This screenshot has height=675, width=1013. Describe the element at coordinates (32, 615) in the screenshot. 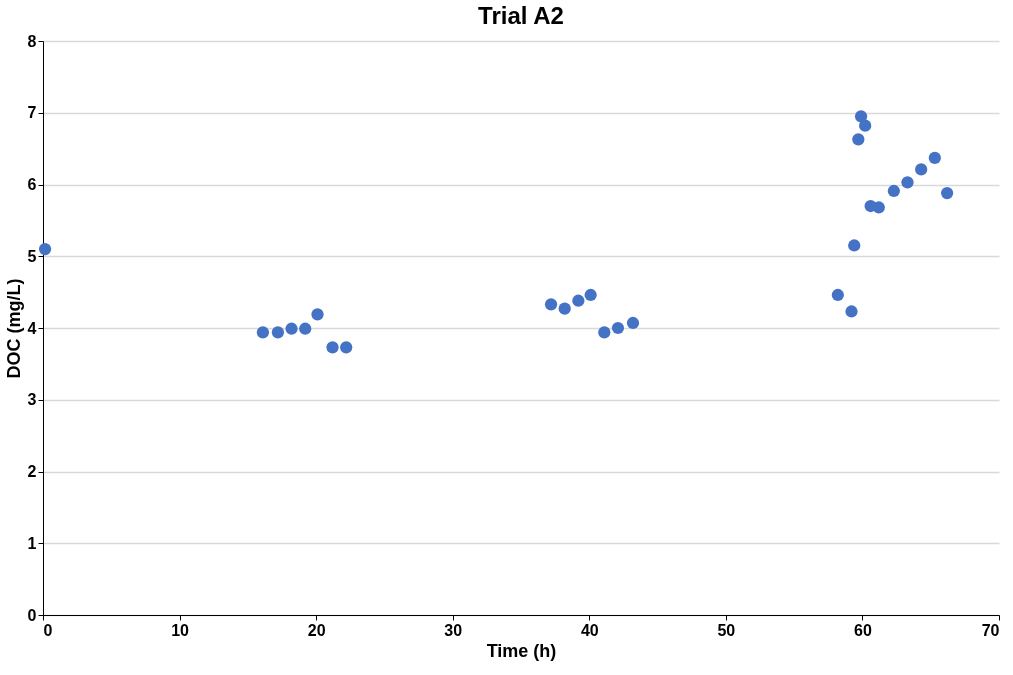

I see `y-tick-label: 0` at that location.